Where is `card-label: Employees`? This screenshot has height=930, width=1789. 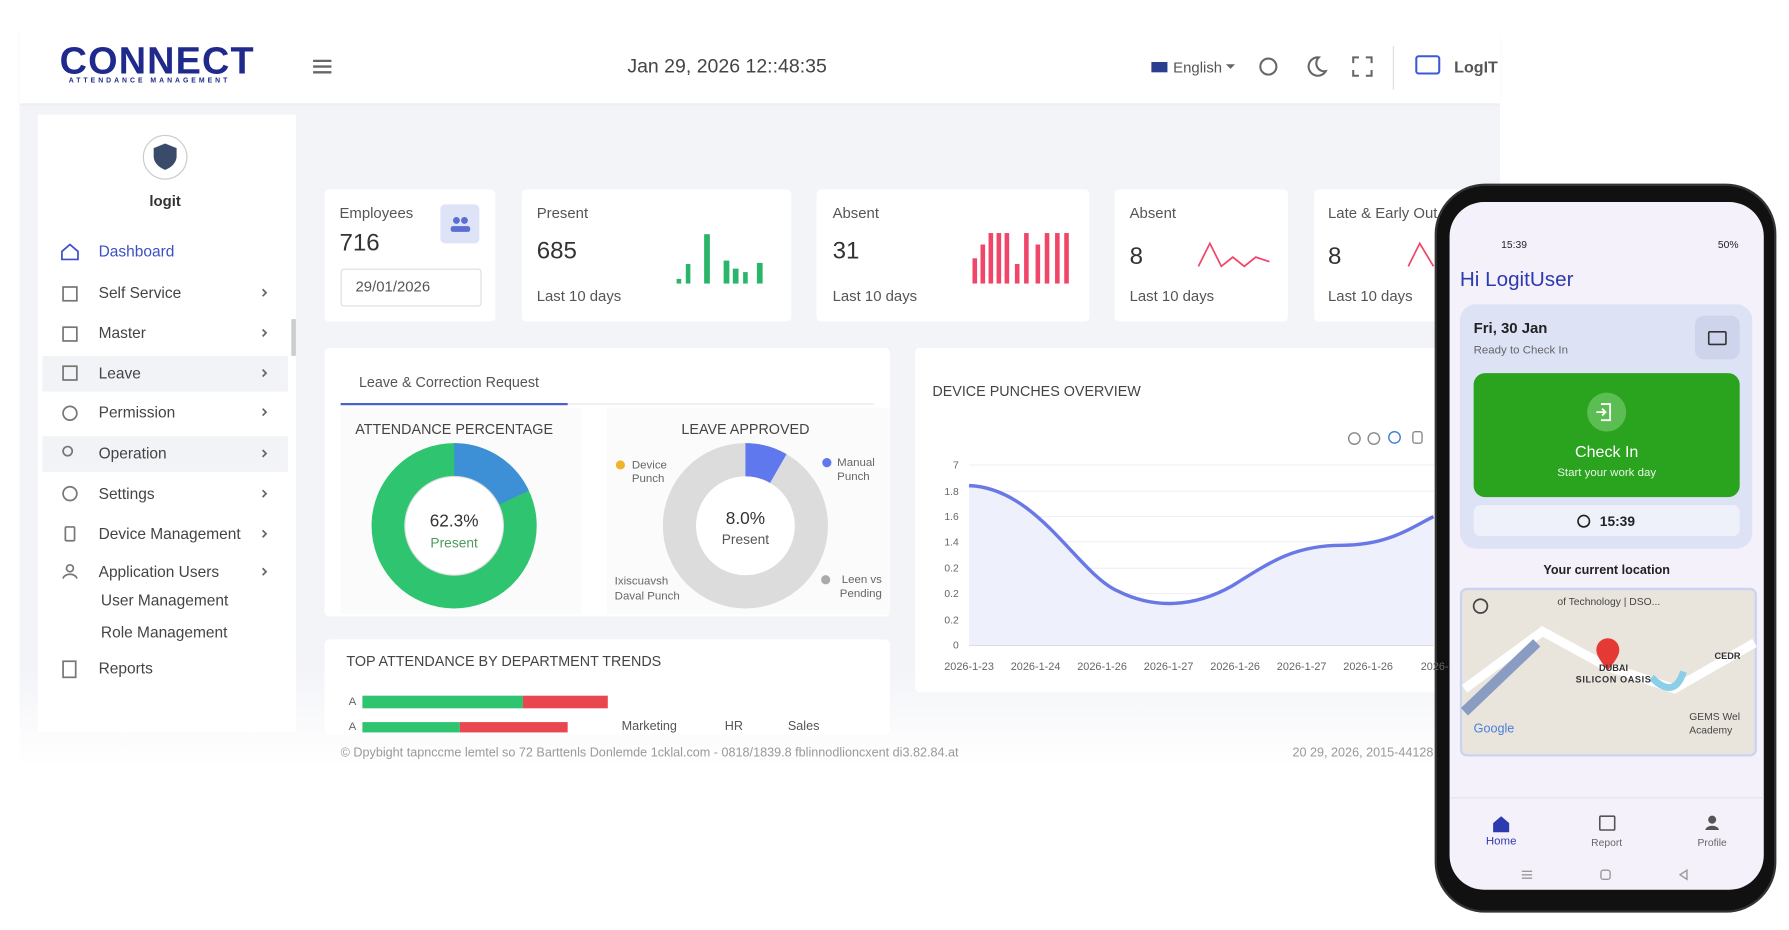
card-label: Employees is located at coordinates (376, 213).